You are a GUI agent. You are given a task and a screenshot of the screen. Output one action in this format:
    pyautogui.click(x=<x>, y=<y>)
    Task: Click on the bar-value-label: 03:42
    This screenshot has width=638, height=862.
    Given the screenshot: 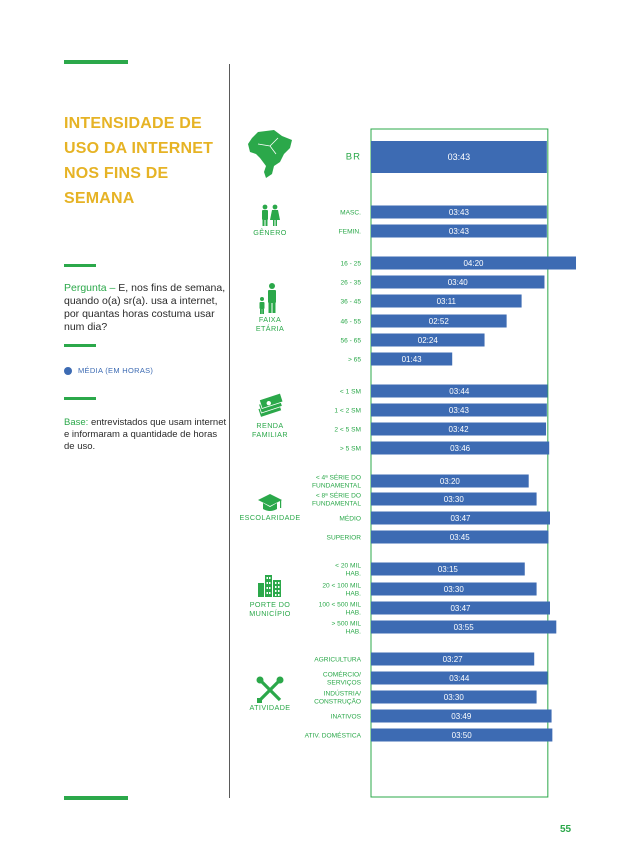 What is the action you would take?
    pyautogui.click(x=459, y=429)
    